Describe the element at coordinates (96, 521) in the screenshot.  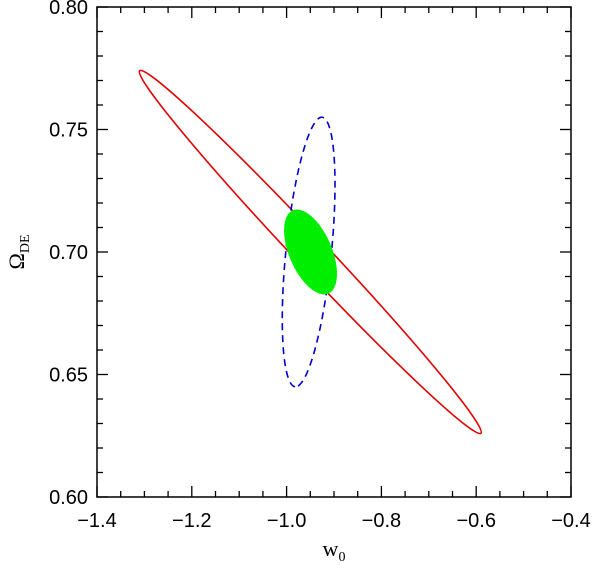
I see `x-tick-label: −1.4` at that location.